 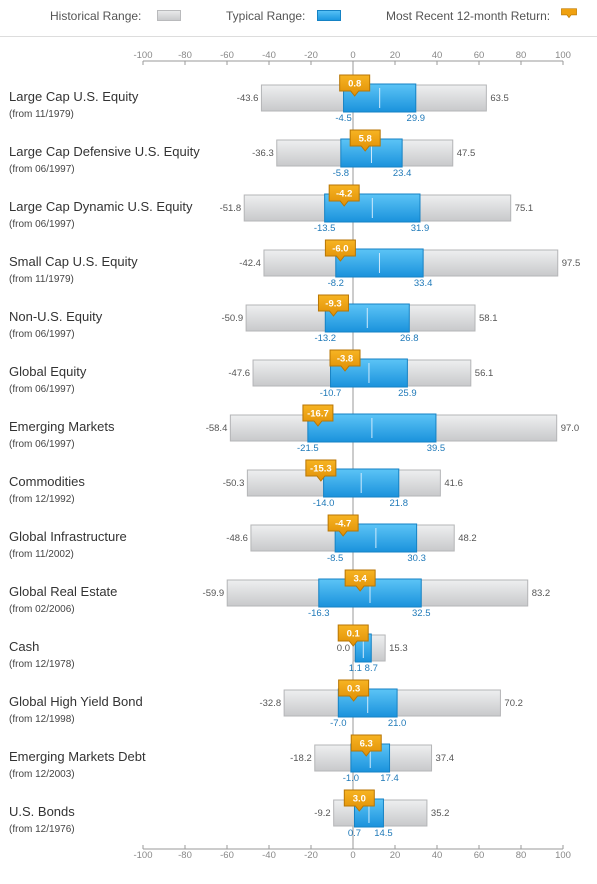 What do you see at coordinates (227, 55) in the screenshot?
I see `tick-label-top: -60` at bounding box center [227, 55].